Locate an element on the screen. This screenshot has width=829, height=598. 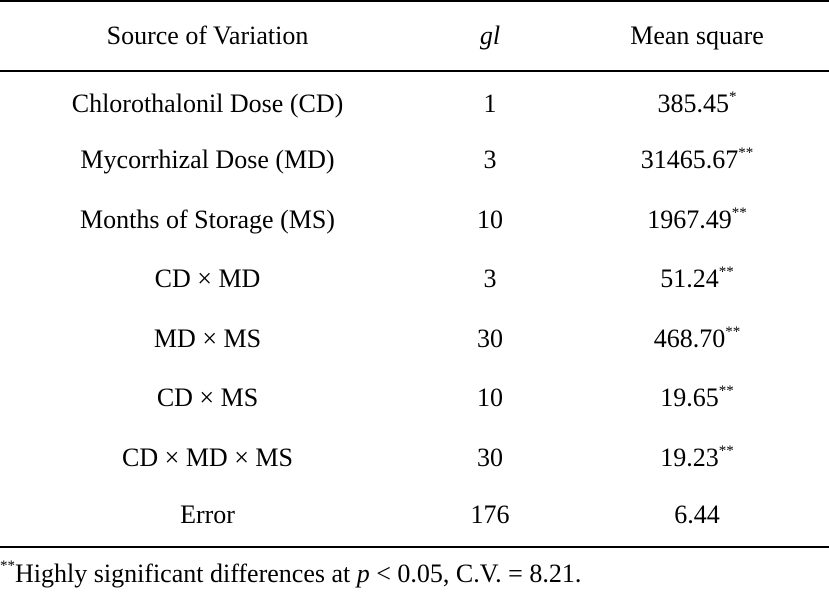
table-row: Chlorothalonil Dose (CD) 1 385.45* is located at coordinates (414, 101).